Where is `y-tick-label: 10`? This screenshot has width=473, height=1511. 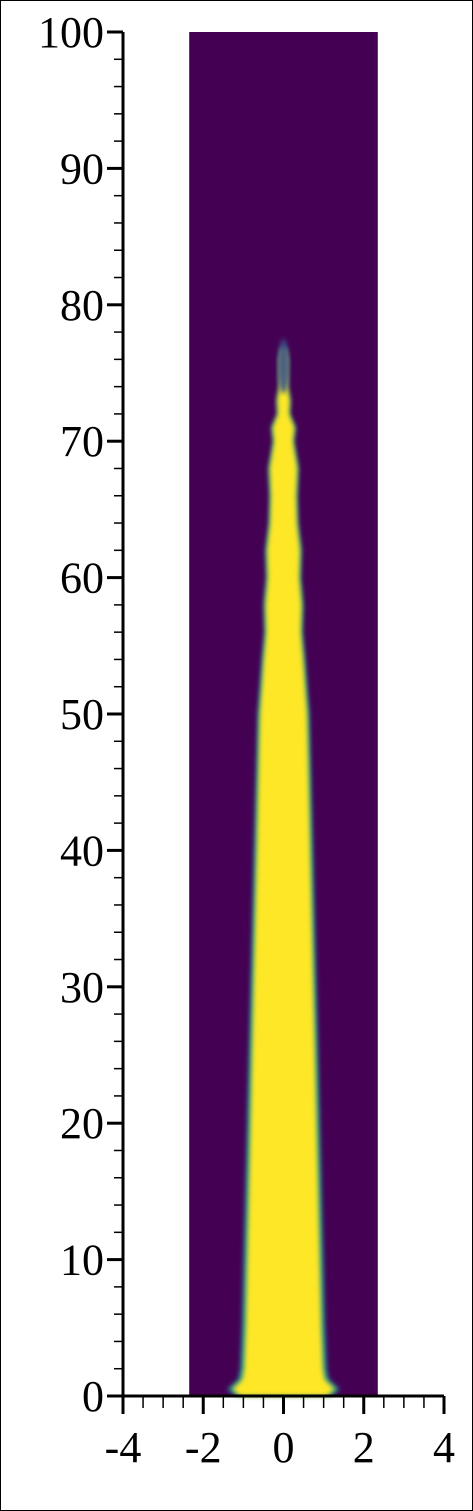
y-tick-label: 10 is located at coordinates (82, 1260).